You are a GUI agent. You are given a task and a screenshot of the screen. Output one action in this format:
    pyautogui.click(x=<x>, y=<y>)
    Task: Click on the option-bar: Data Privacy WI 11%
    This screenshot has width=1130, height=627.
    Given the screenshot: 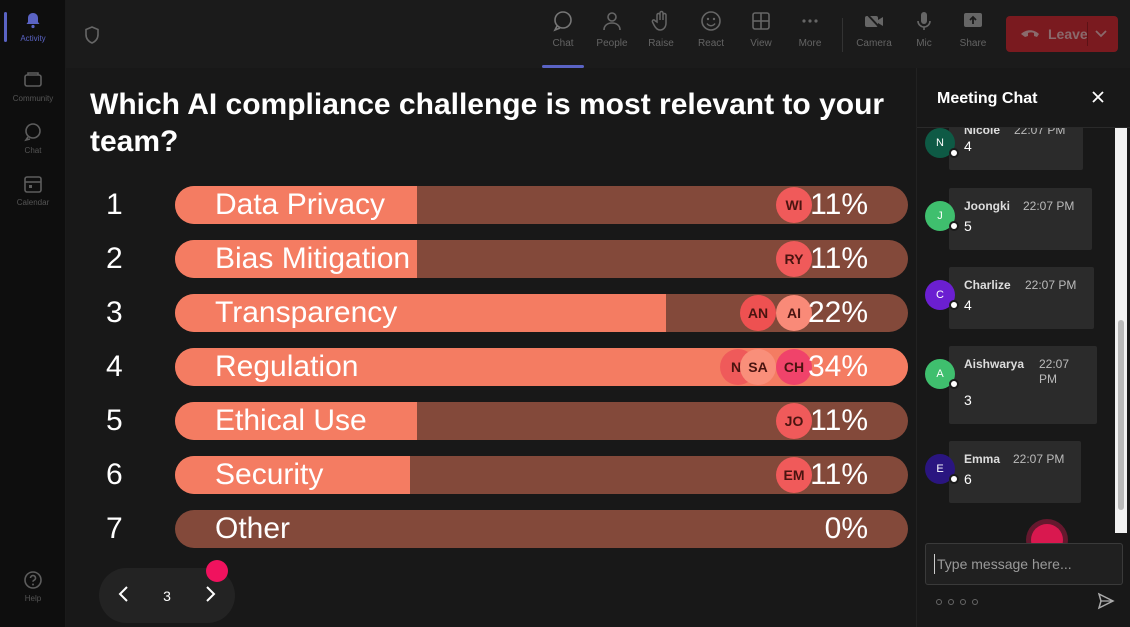 What is the action you would take?
    pyautogui.click(x=541, y=205)
    